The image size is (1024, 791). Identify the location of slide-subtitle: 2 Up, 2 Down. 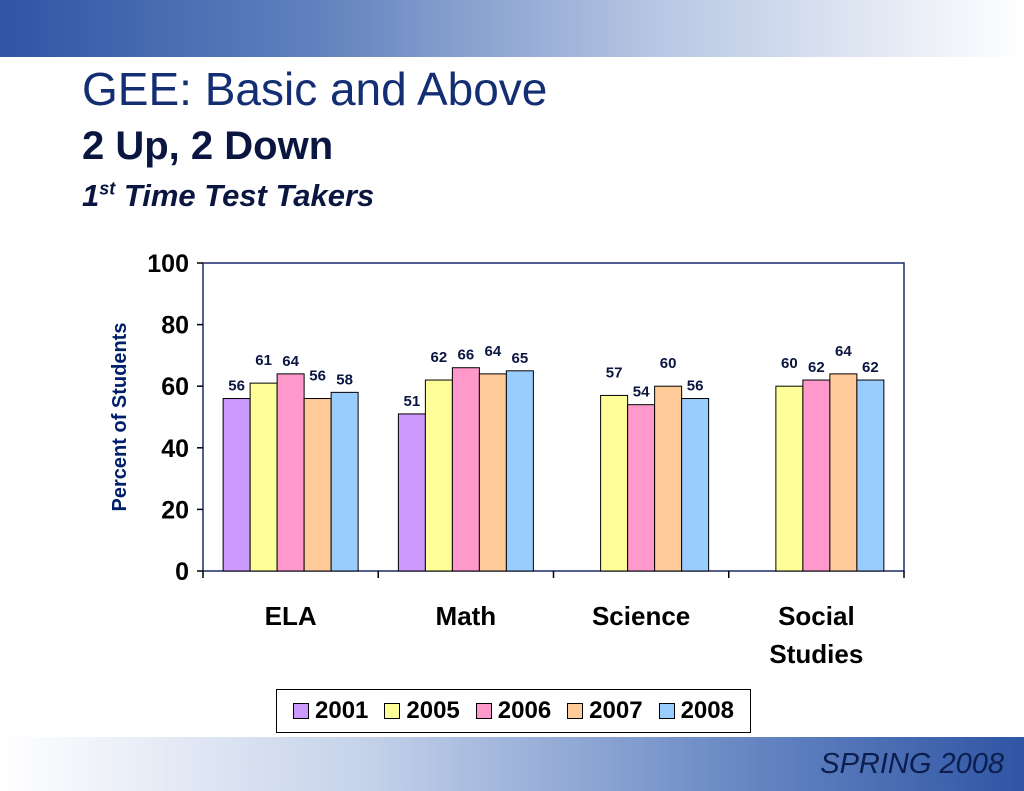
(208, 146).